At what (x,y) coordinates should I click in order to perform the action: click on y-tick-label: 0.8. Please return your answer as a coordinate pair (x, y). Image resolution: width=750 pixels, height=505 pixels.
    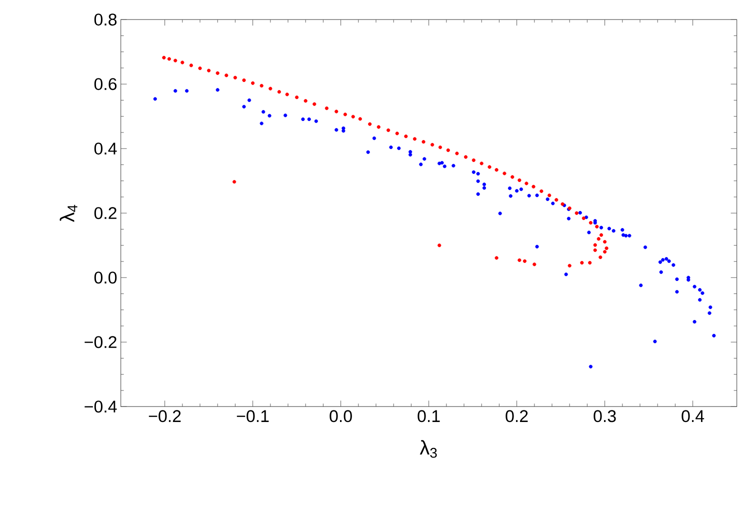
    Looking at the image, I should click on (105, 20).